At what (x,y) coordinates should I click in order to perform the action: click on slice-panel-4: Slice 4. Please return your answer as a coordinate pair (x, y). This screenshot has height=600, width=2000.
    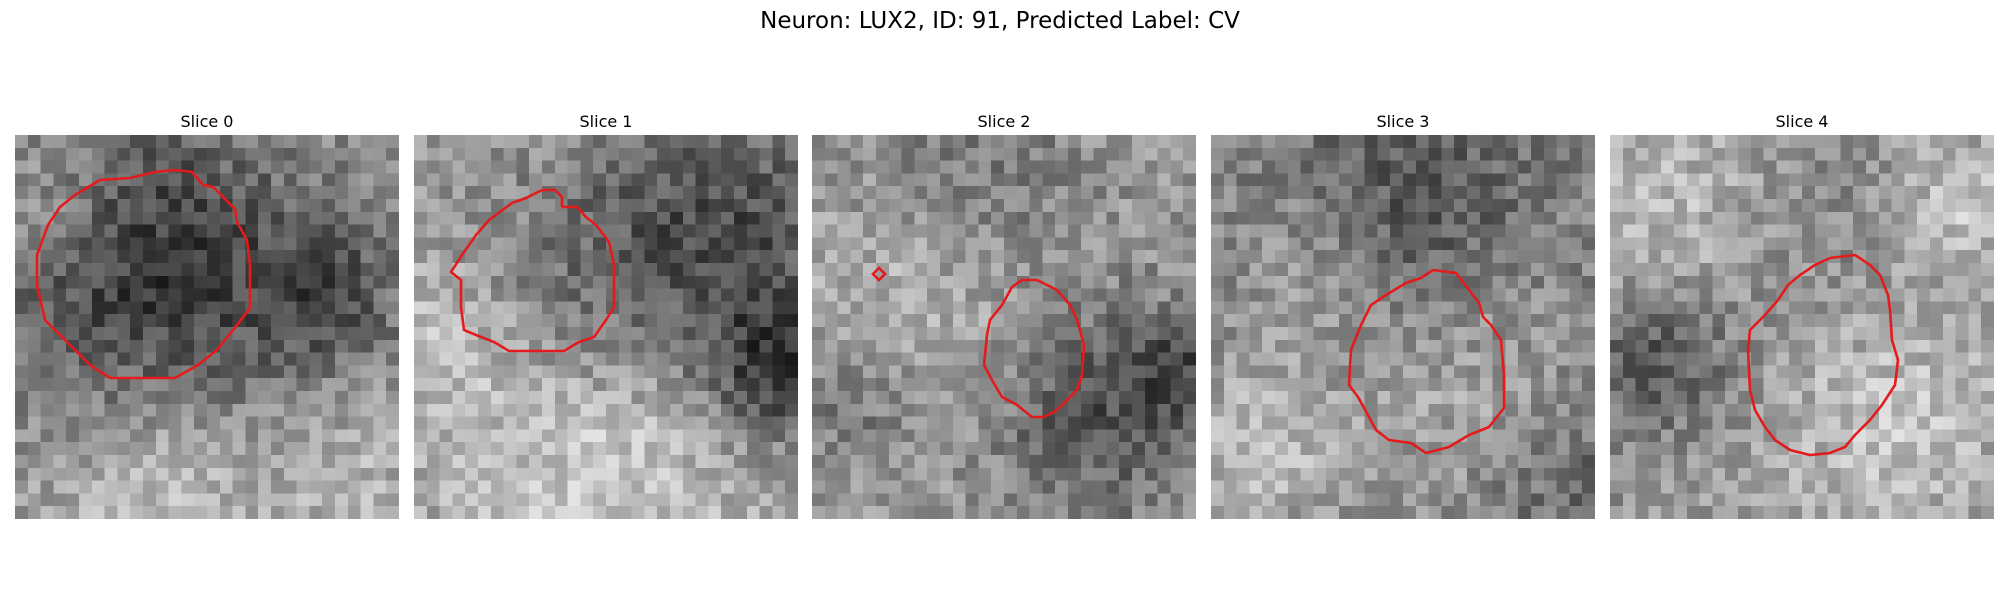
    Looking at the image, I should click on (1802, 314).